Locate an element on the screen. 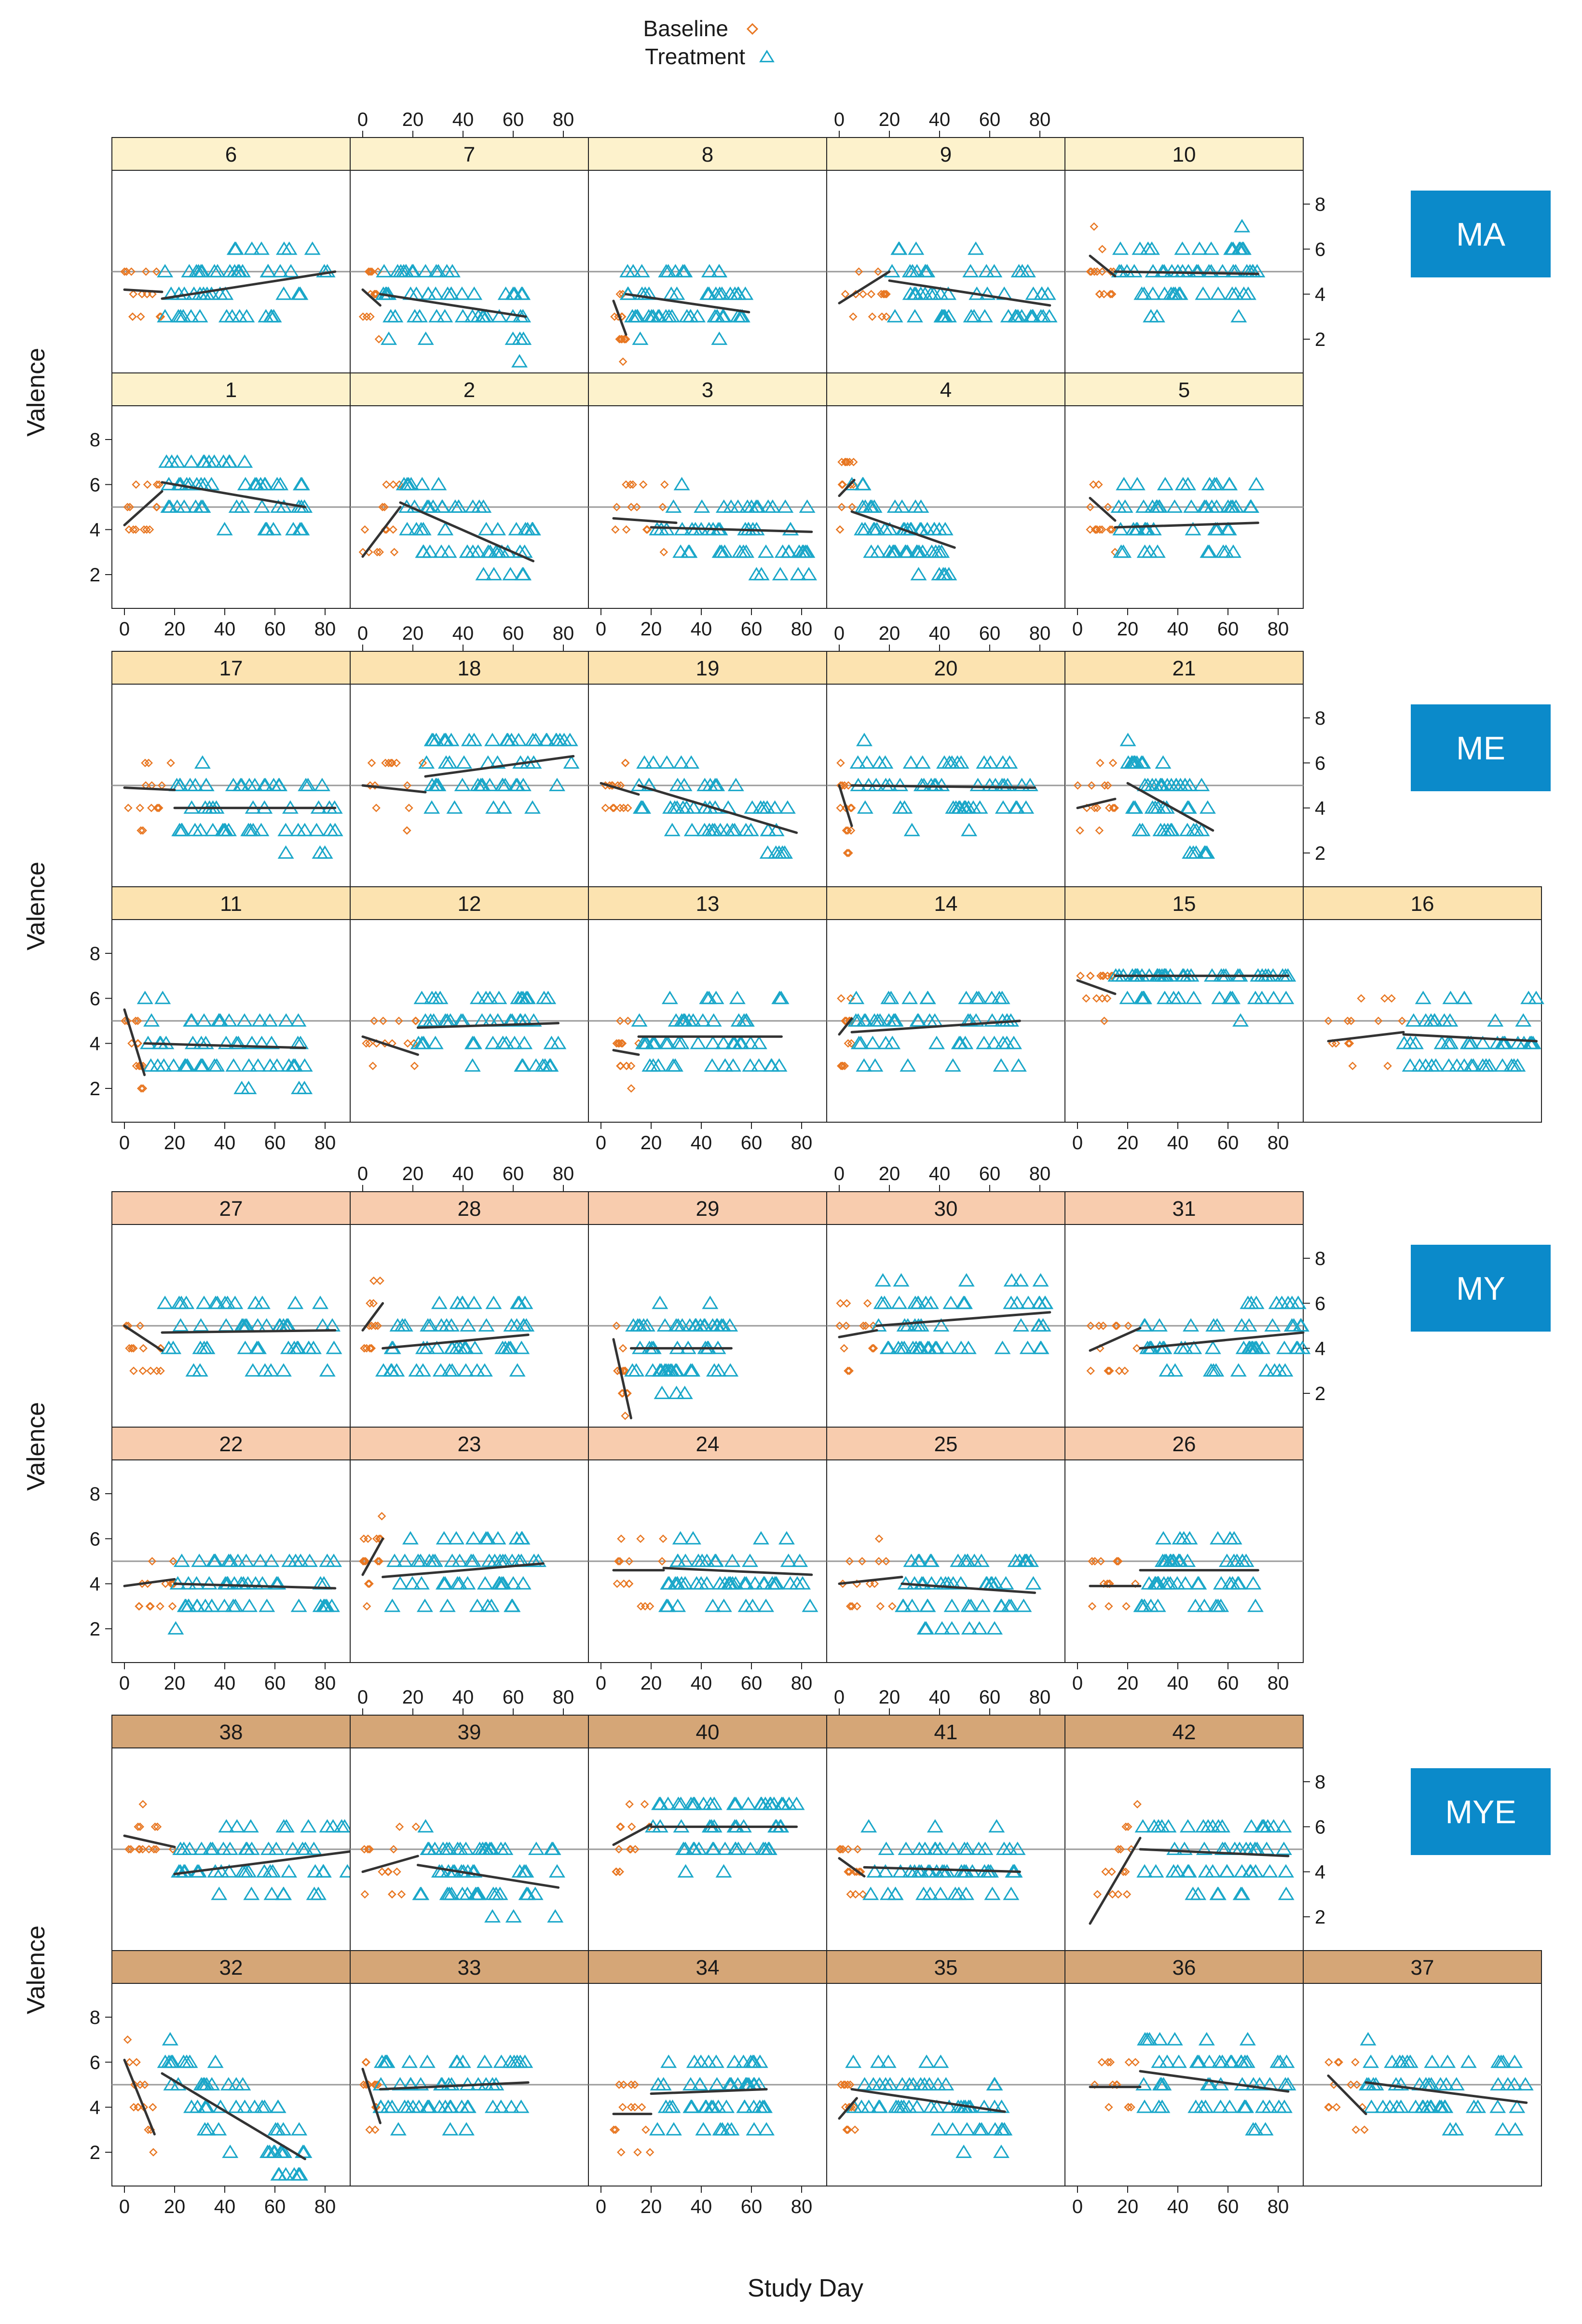 The width and height of the screenshot is (1582, 2324). strip-label-29: 29 is located at coordinates (708, 1209).